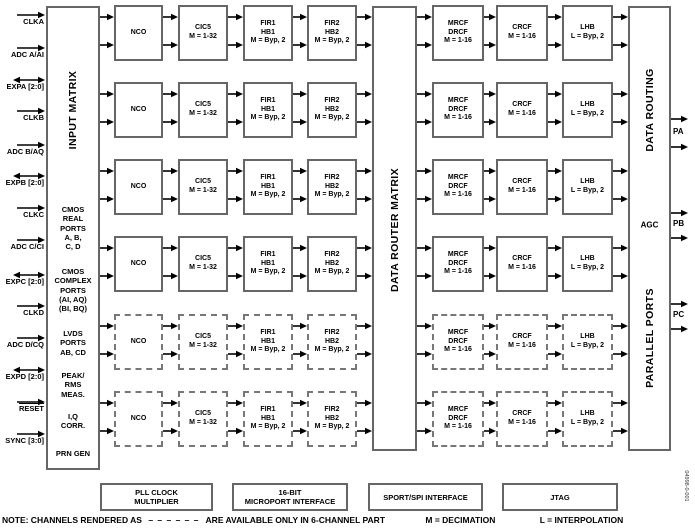 Image resolution: width=695 pixels, height=529 pixels. Describe the element at coordinates (522, 342) in the screenshot. I see `channel-5-crcf-block: CRCF M = 1-16` at that location.